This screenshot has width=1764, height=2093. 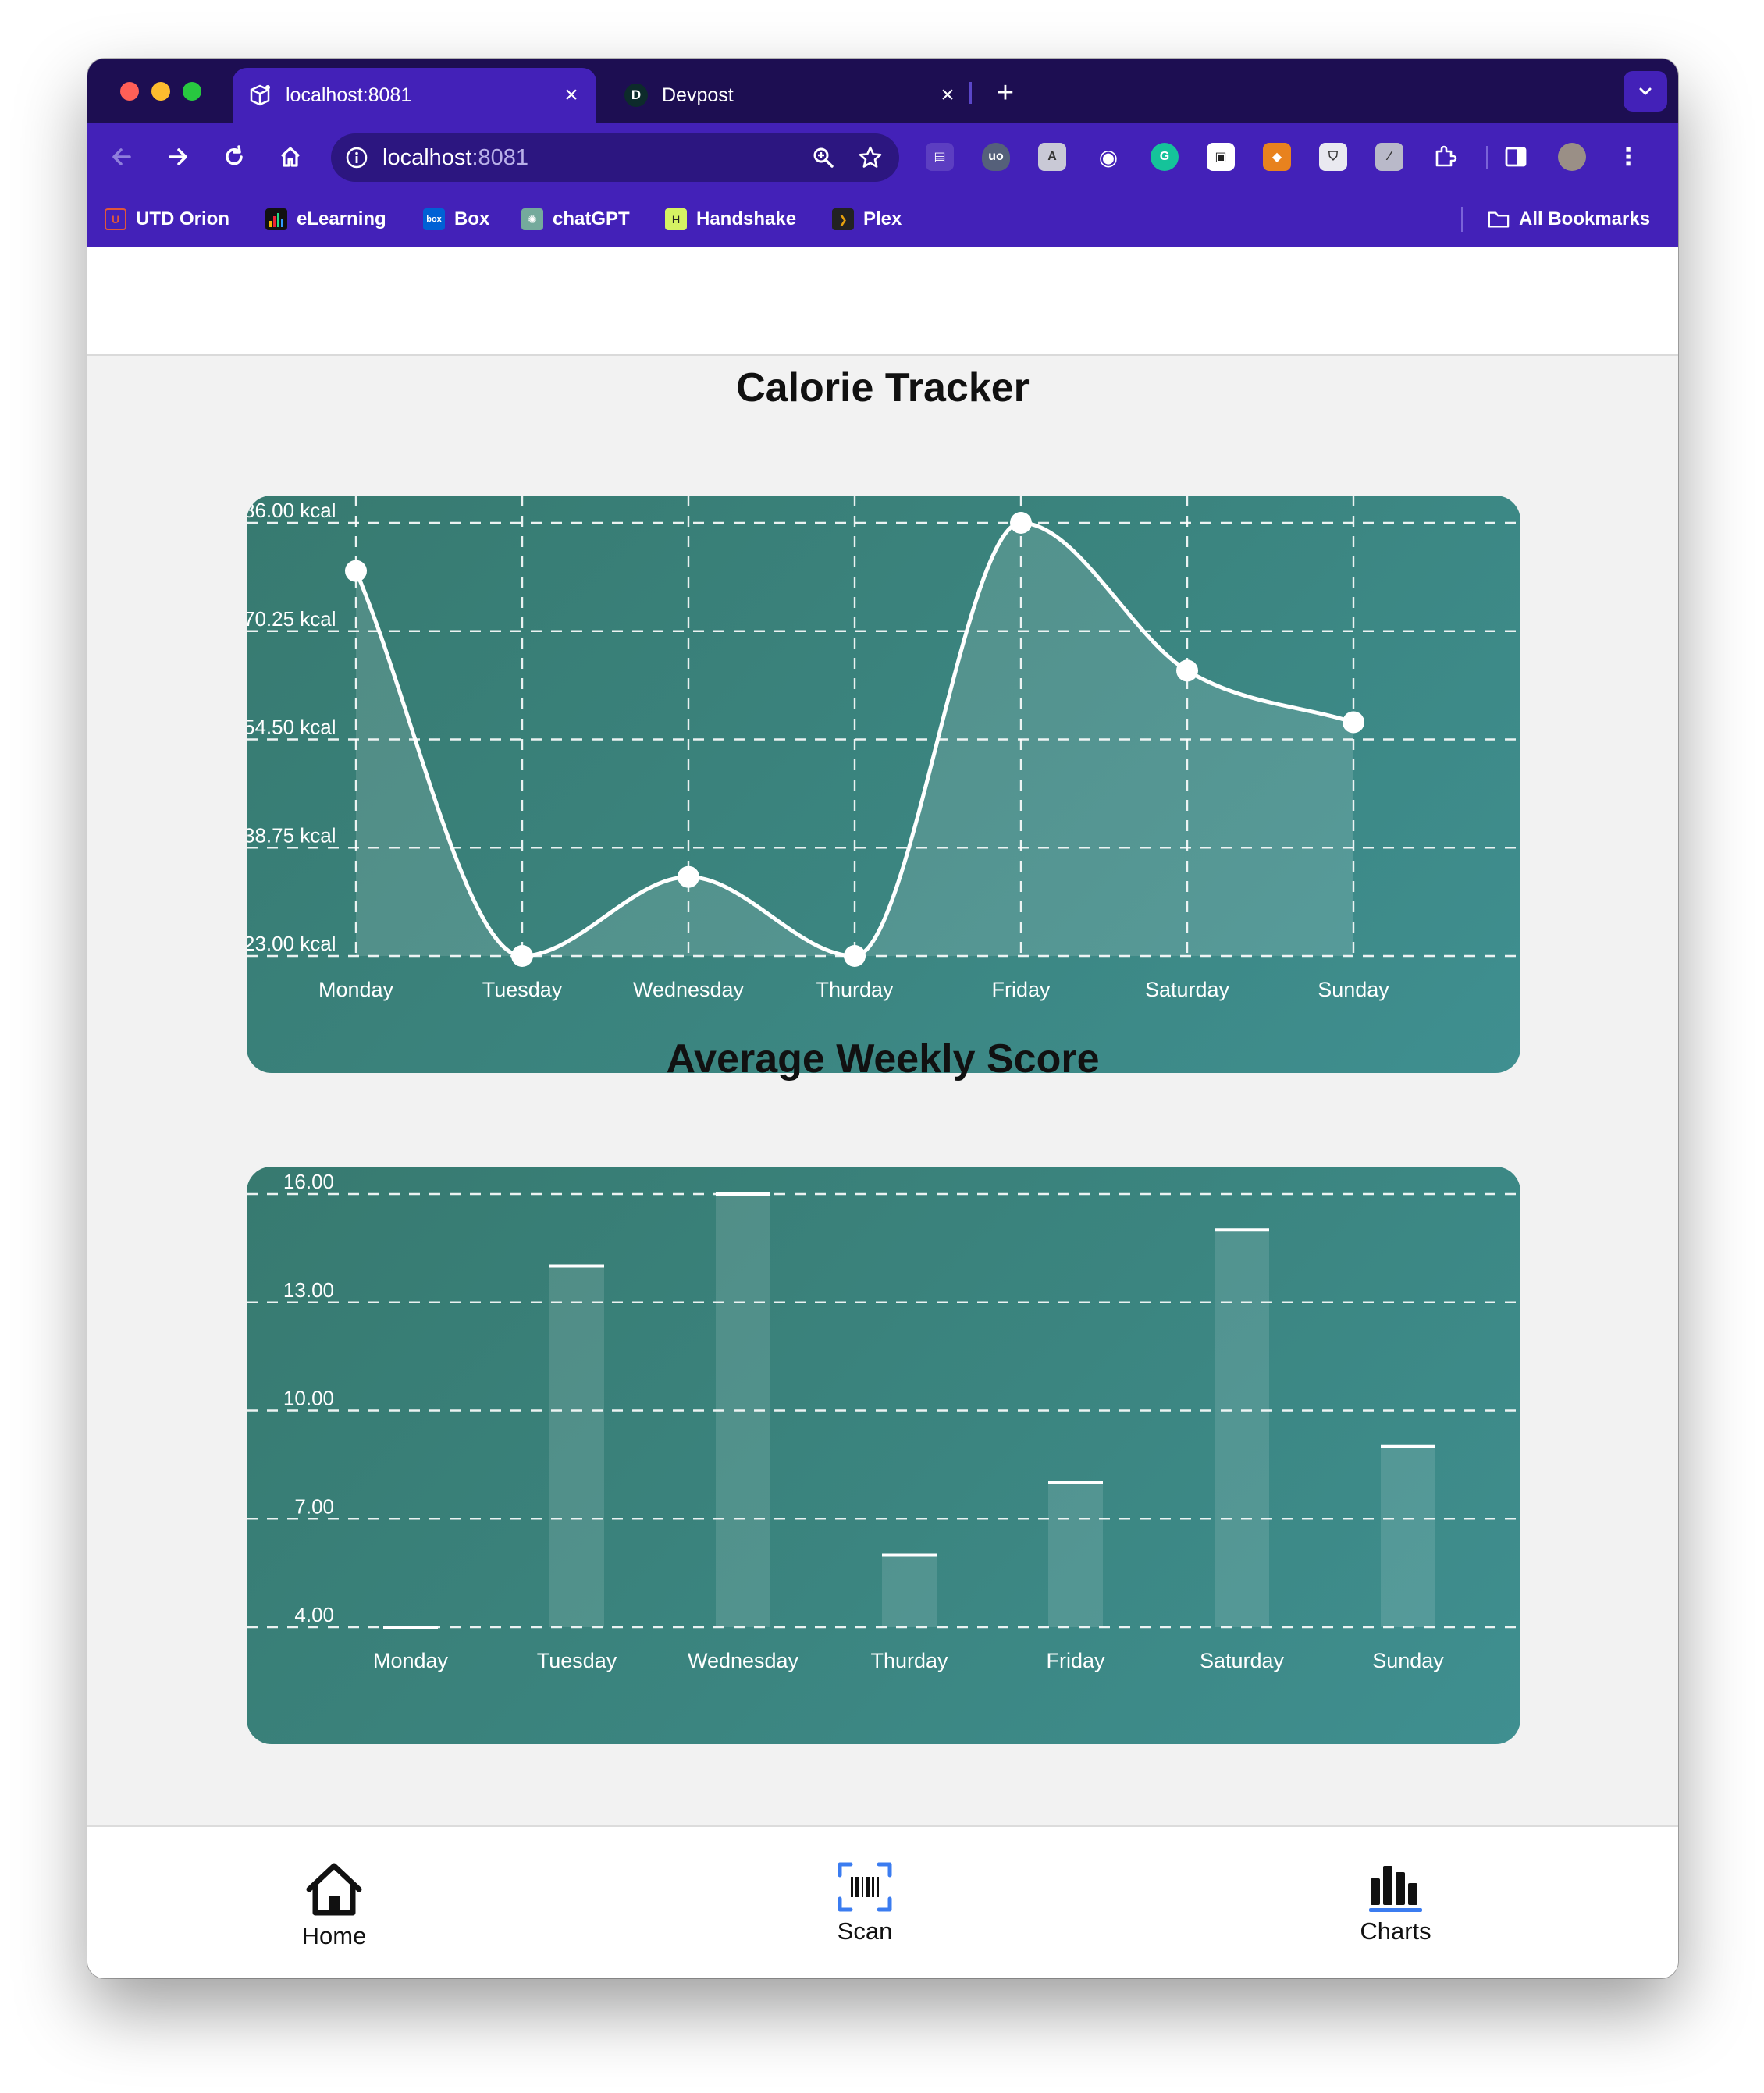 What do you see at coordinates (260, 95) in the screenshot?
I see `localhost-favicon-icon` at bounding box center [260, 95].